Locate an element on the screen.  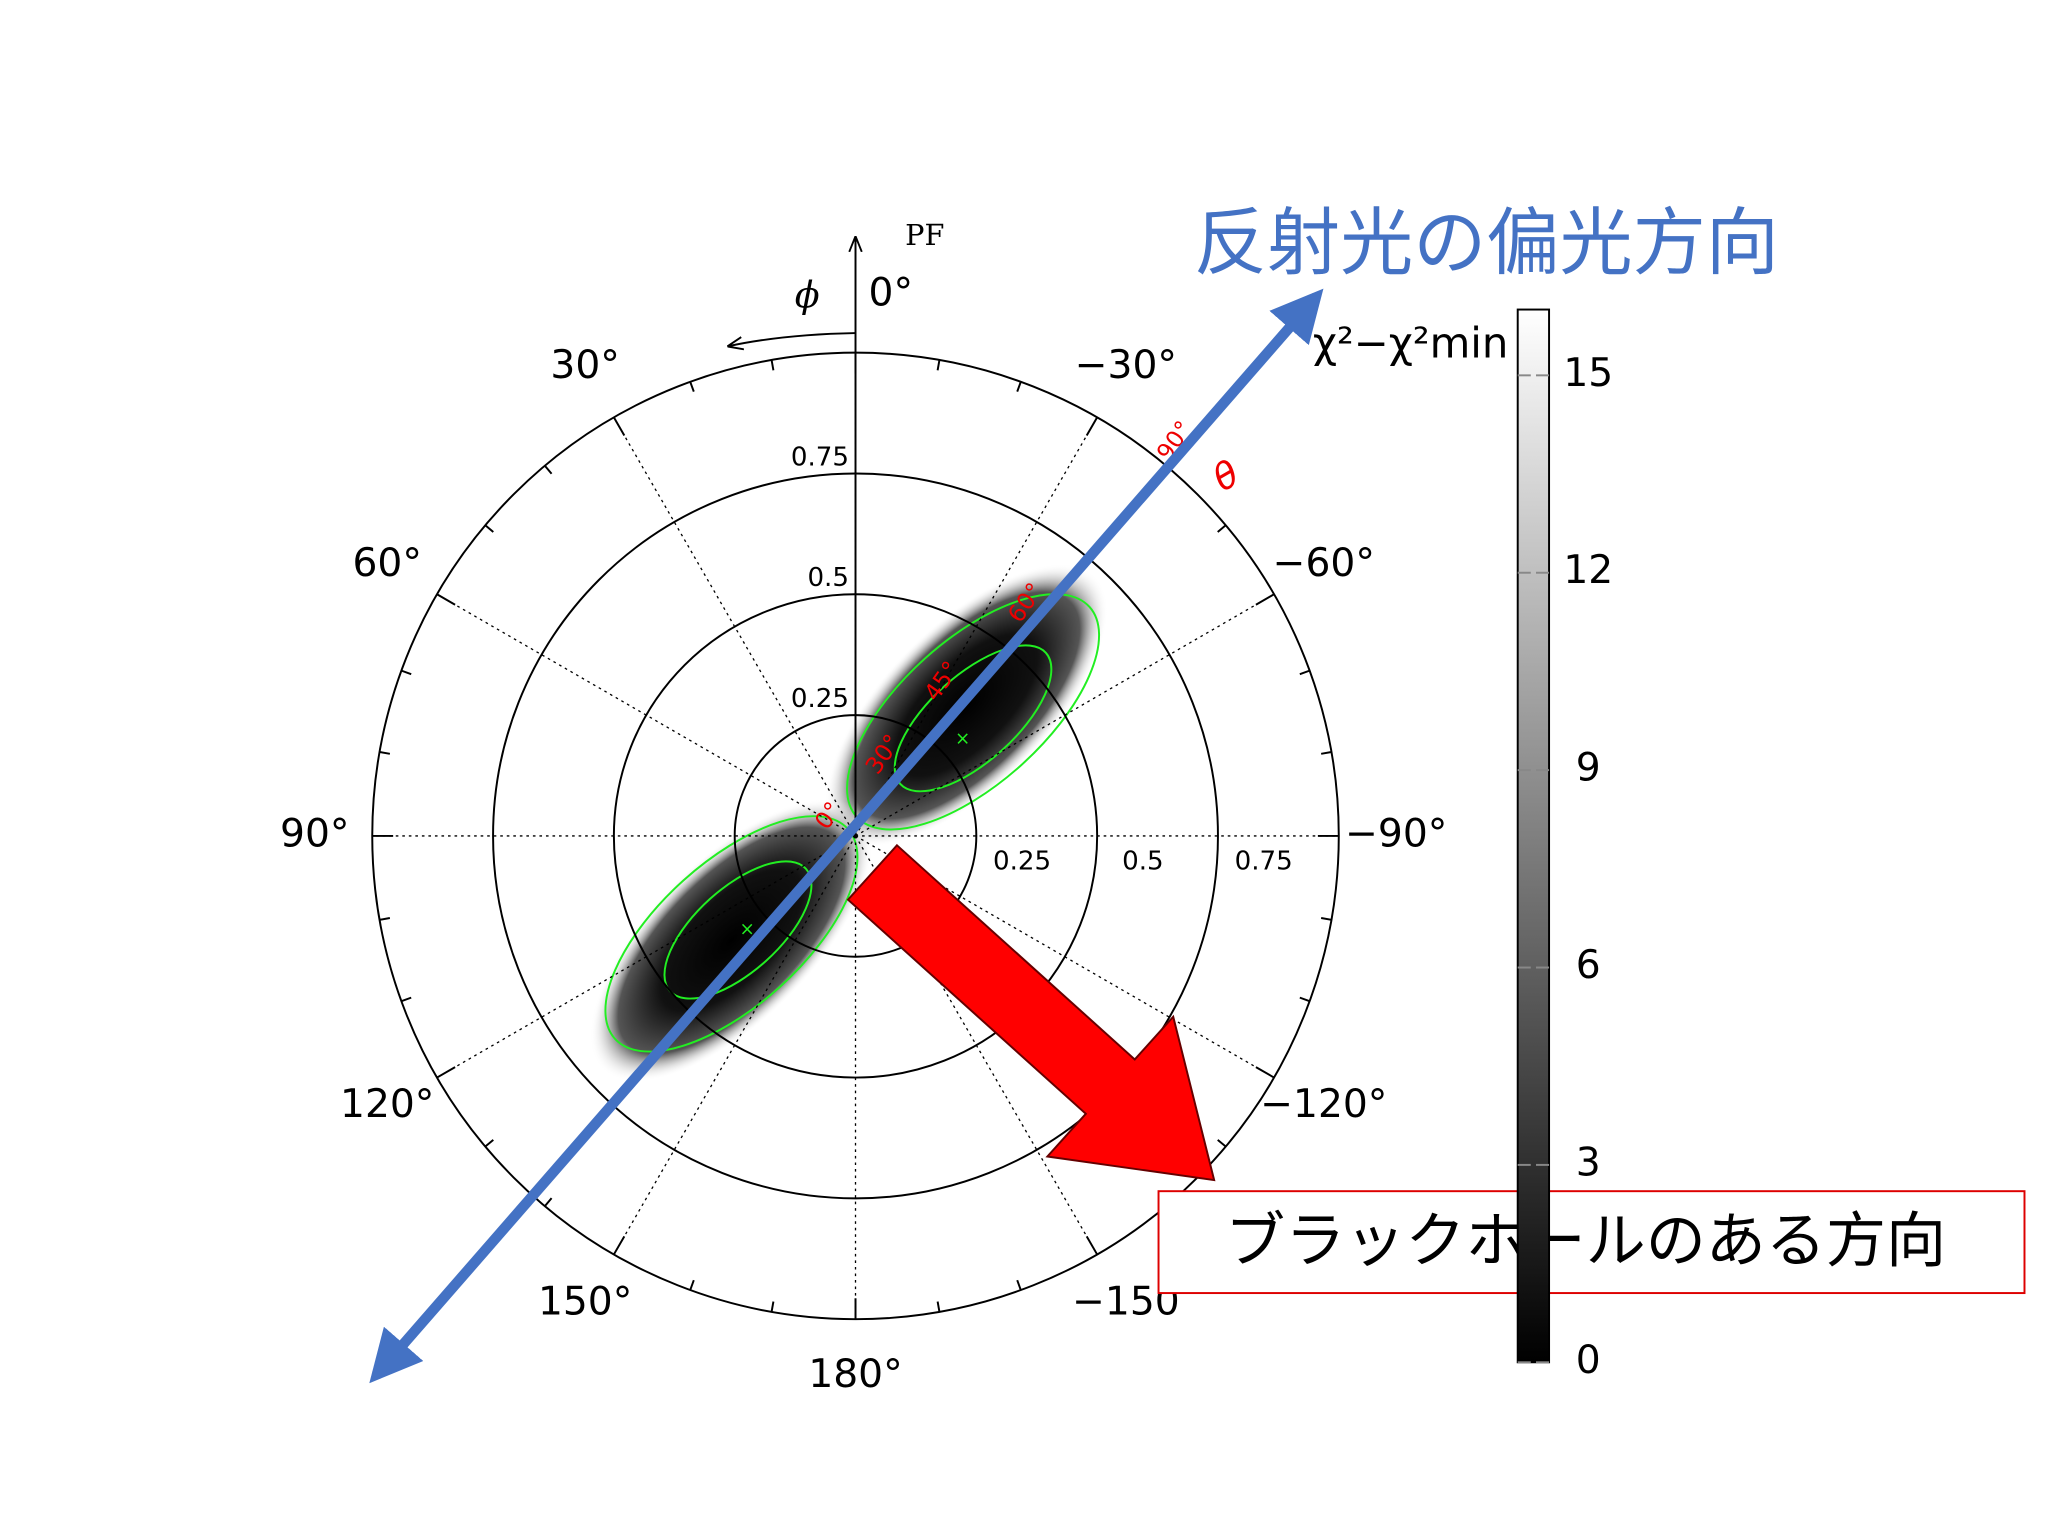
phi-label: ϕ is located at coordinates (807, 294).